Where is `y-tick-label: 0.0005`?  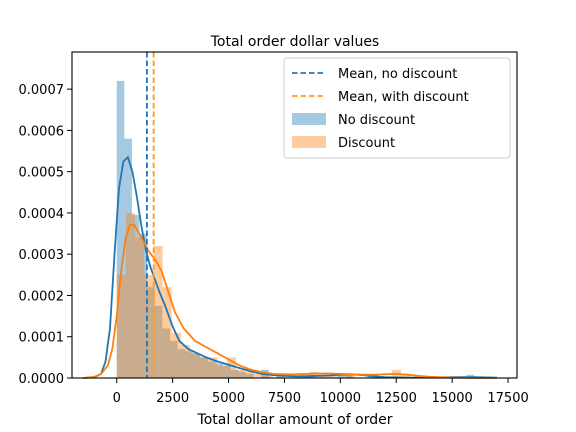
y-tick-label: 0.0005 is located at coordinates (42, 173).